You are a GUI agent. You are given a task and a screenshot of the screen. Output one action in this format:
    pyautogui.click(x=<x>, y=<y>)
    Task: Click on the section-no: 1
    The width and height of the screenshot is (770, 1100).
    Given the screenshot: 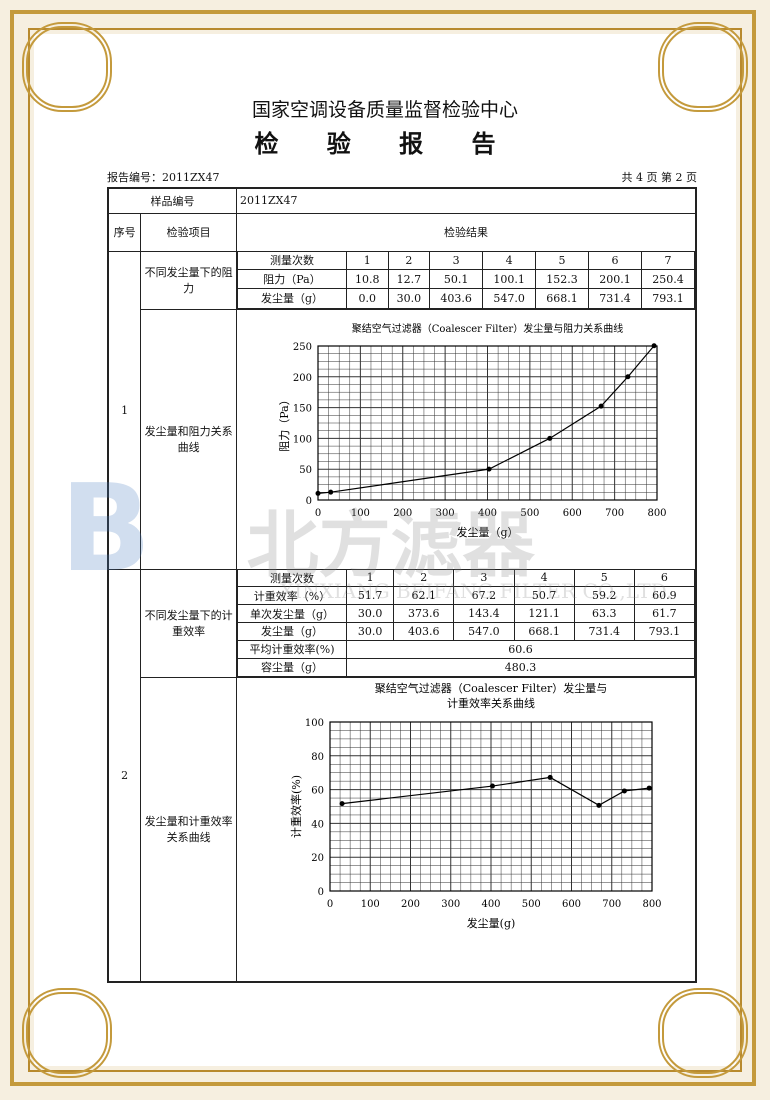 What is the action you would take?
    pyautogui.click(x=124, y=410)
    